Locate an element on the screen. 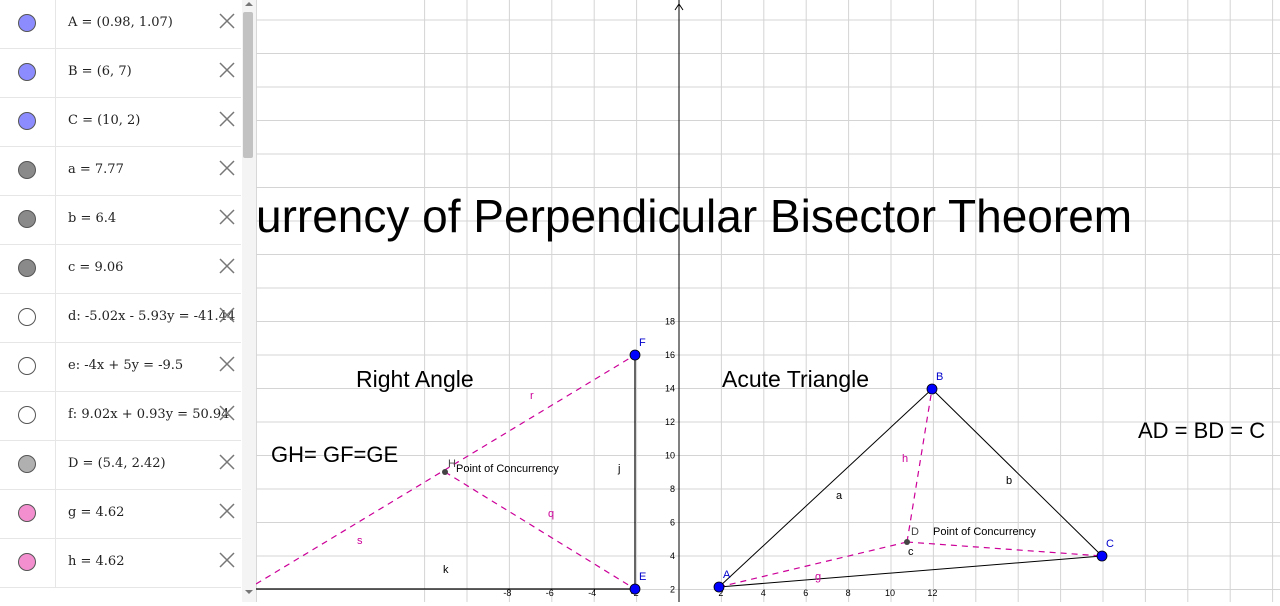 This screenshot has width=1280, height=606. y-axis-arrow-icon is located at coordinates (679, 7).